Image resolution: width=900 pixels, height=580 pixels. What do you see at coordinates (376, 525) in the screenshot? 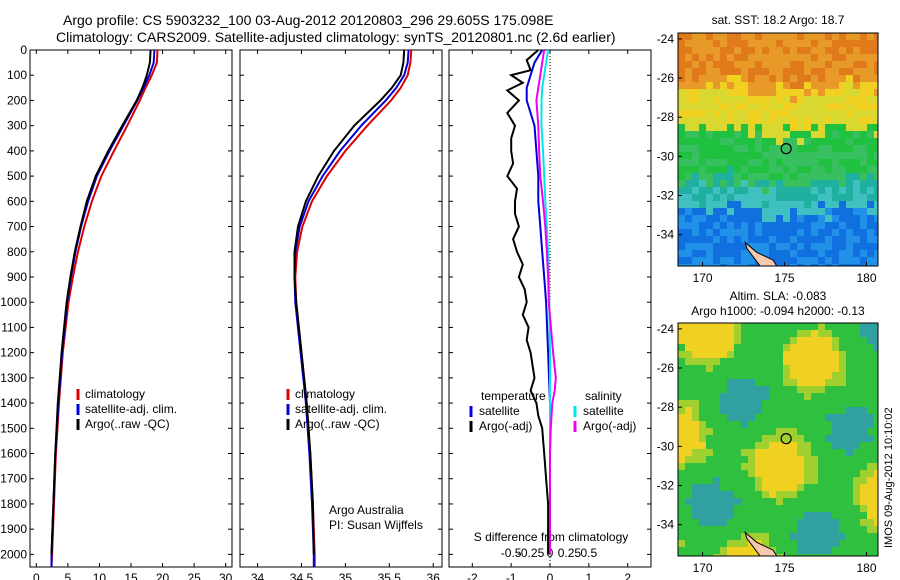
I see `annotation-text: PI: Susan Wijffels` at bounding box center [376, 525].